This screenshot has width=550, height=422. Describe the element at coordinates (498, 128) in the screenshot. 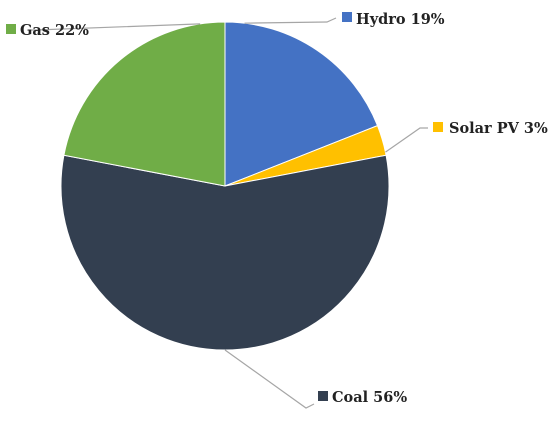

I see `data-label-solar-pv: Solar PV 3%` at that location.